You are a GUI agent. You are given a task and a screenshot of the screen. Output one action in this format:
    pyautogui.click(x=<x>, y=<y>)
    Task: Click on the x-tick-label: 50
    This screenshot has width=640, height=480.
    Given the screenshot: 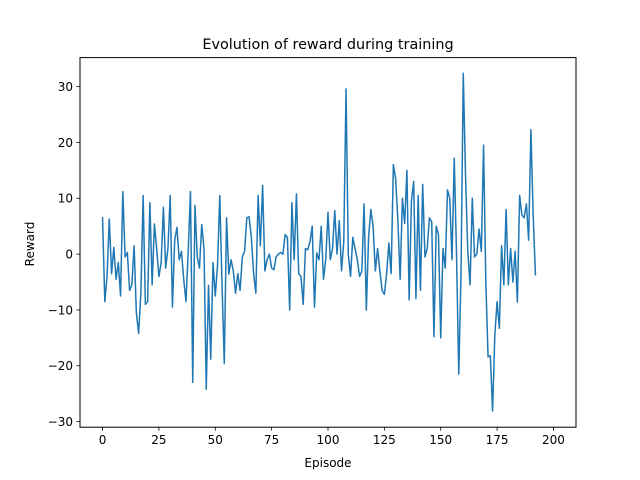 What is the action you would take?
    pyautogui.click(x=215, y=440)
    